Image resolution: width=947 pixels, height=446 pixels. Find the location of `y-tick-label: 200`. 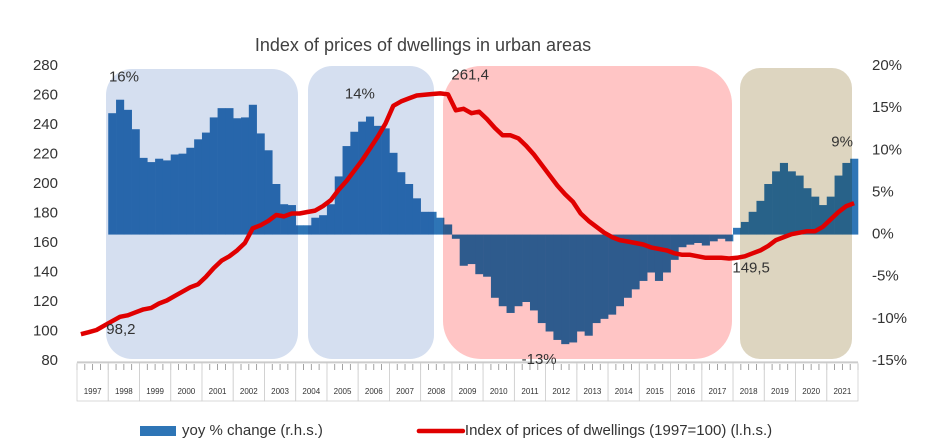

y-tick-label: 200 is located at coordinates (45, 183).